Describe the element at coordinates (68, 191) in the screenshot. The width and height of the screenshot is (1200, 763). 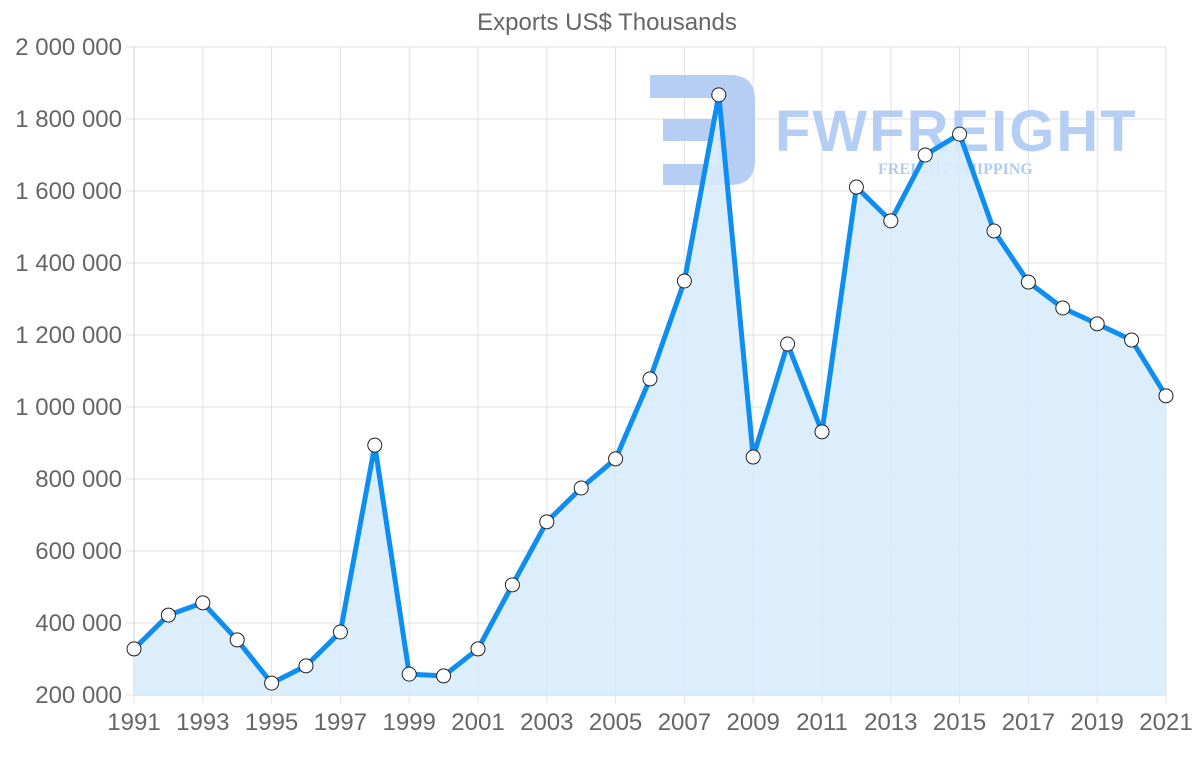
I see `y-tick-label: 1 600 000` at that location.